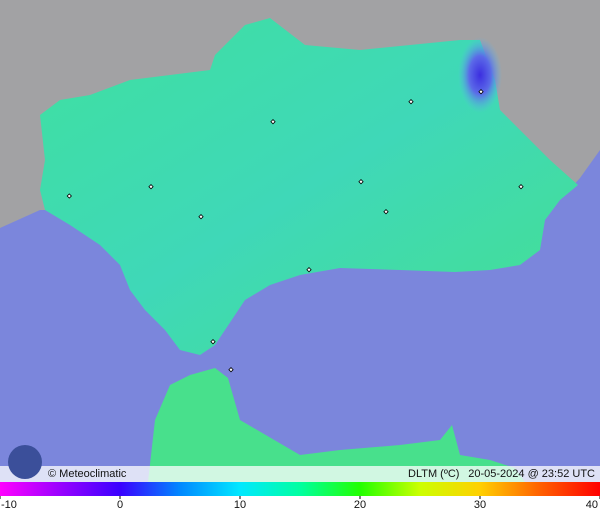 This screenshot has width=600, height=517. I want to click on colorbar-tick-label: 10, so click(240, 505).